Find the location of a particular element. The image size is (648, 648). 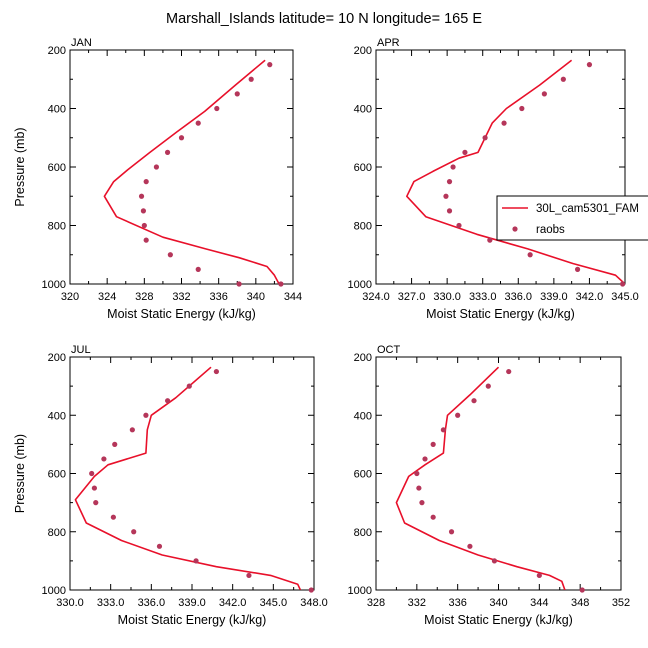

panel-label: JAN is located at coordinates (81, 43).